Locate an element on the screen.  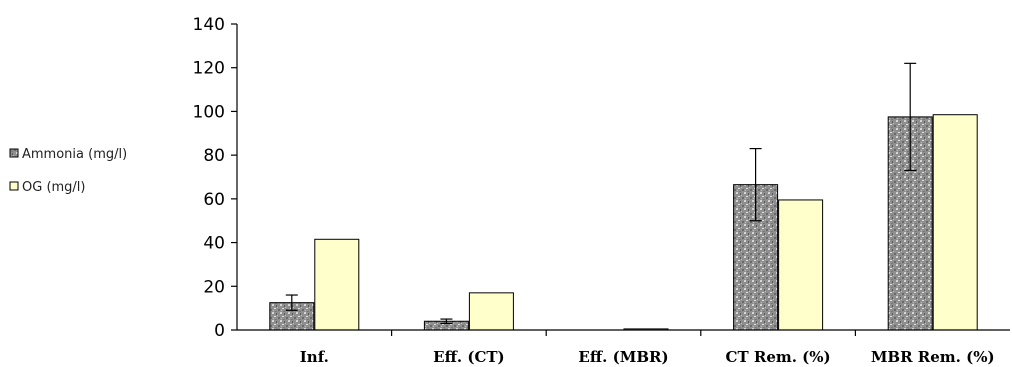
legend-label: Ammonia (mg/l) is located at coordinates (74, 154).